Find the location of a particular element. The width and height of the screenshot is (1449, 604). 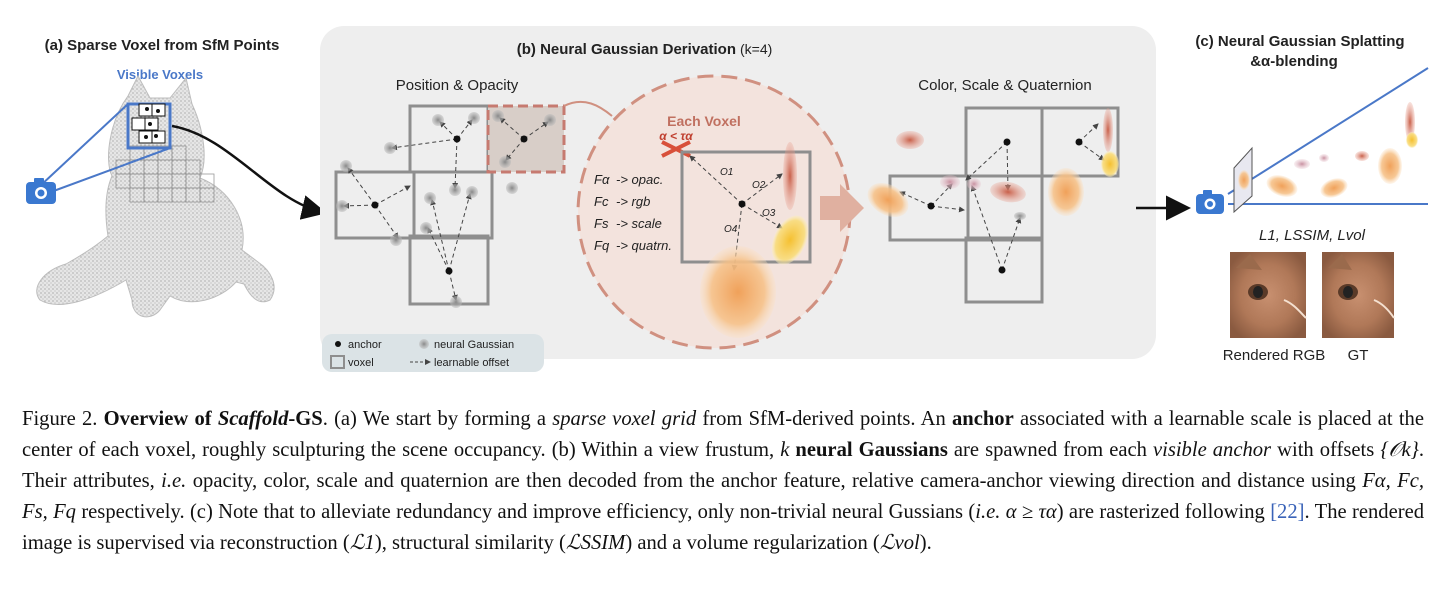

position-opacity-label: Position & Opacity is located at coordinates (457, 85).